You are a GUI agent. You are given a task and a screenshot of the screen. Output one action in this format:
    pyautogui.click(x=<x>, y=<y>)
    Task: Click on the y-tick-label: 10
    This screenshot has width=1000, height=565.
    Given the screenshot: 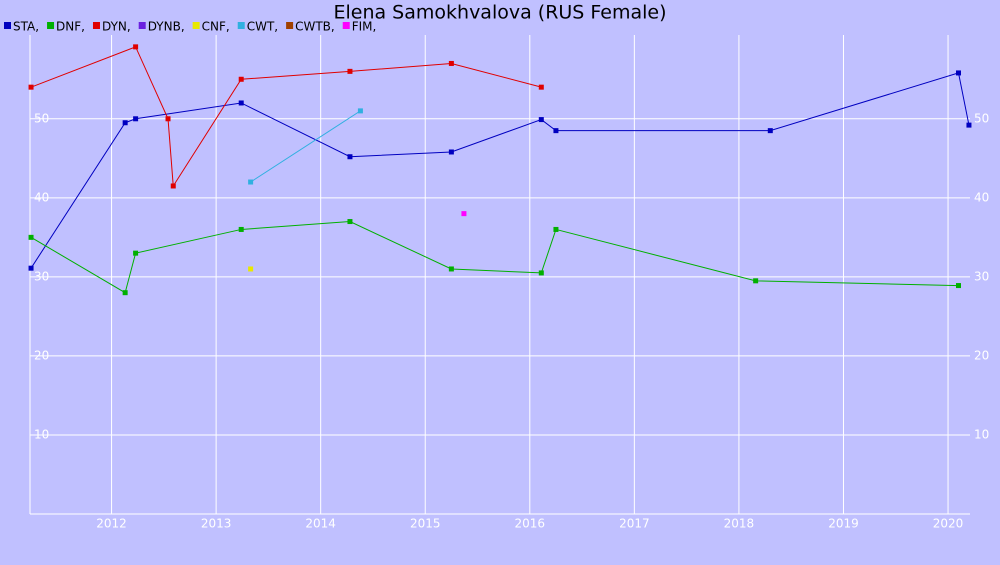 What is the action you would take?
    pyautogui.click(x=41, y=434)
    